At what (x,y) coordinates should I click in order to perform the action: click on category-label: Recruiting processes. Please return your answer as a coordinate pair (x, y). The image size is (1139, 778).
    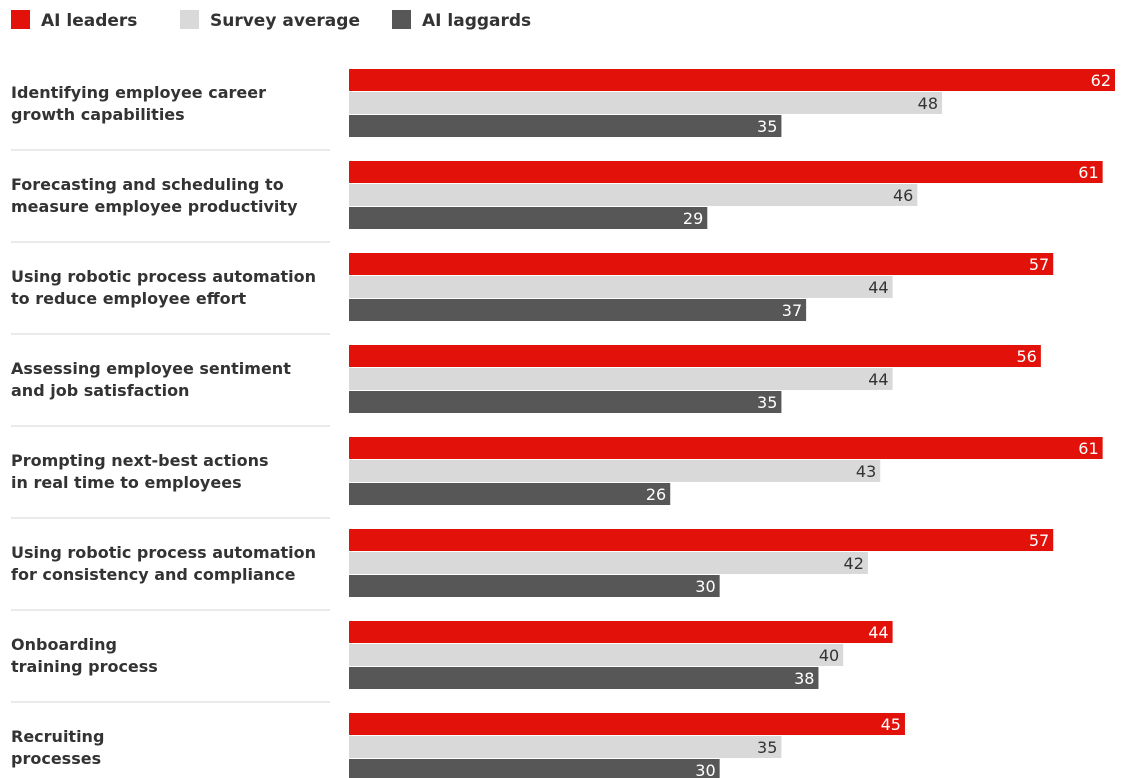
    Looking at the image, I should click on (57, 747).